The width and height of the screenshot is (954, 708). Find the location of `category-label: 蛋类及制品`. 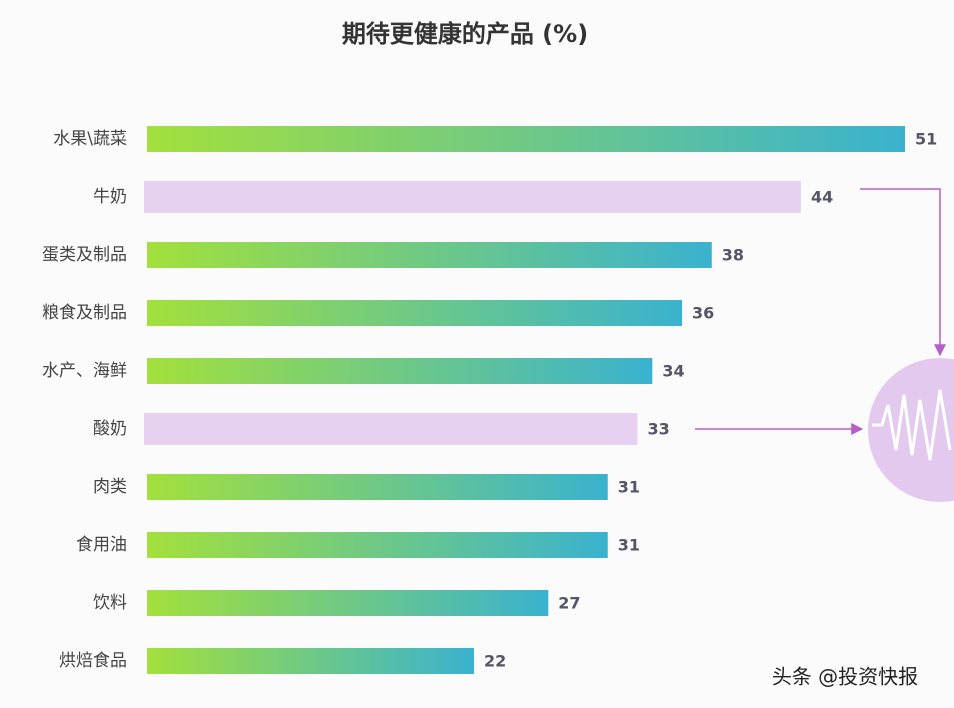

category-label: 蛋类及制品 is located at coordinates (84, 255).